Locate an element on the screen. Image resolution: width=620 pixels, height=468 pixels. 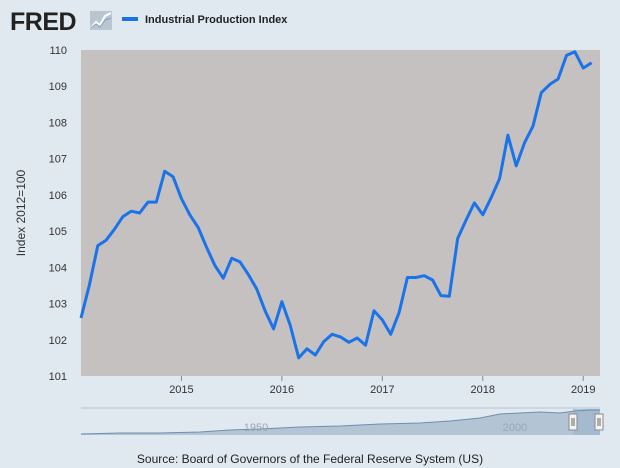
logo-graph-icon is located at coordinates (101, 20).